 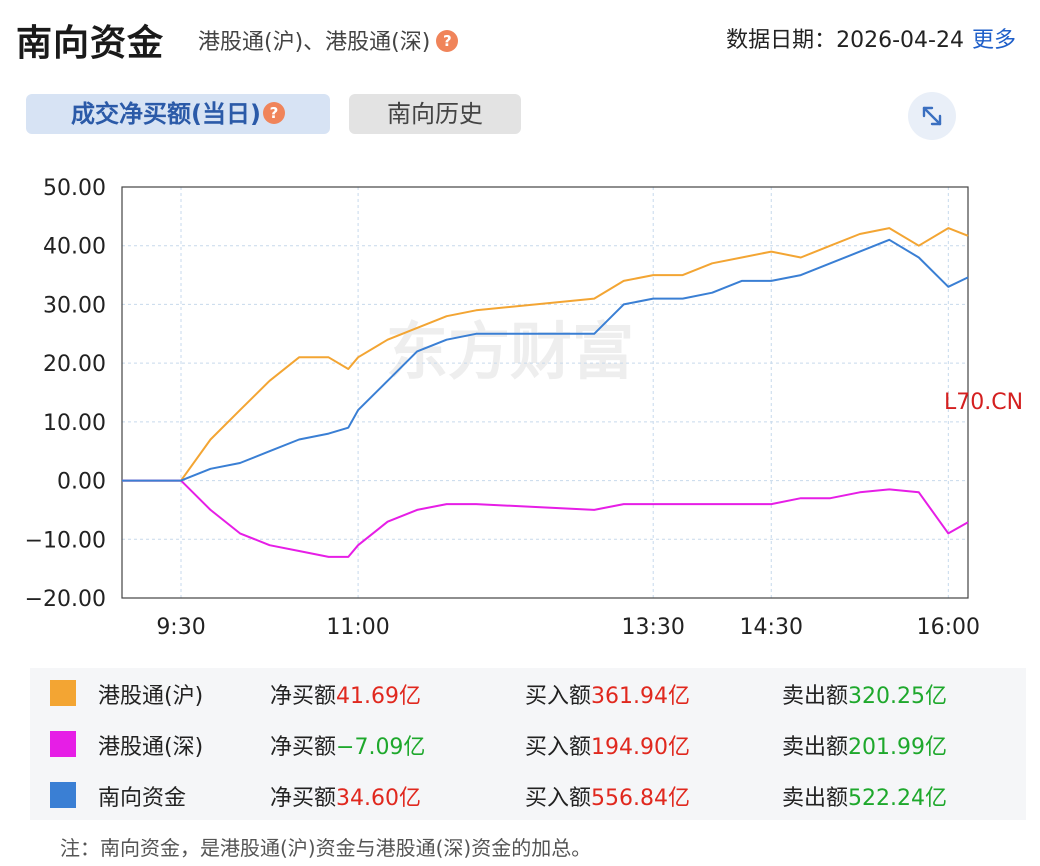 I want to click on y-tick-label: 10.00, so click(x=74, y=423).